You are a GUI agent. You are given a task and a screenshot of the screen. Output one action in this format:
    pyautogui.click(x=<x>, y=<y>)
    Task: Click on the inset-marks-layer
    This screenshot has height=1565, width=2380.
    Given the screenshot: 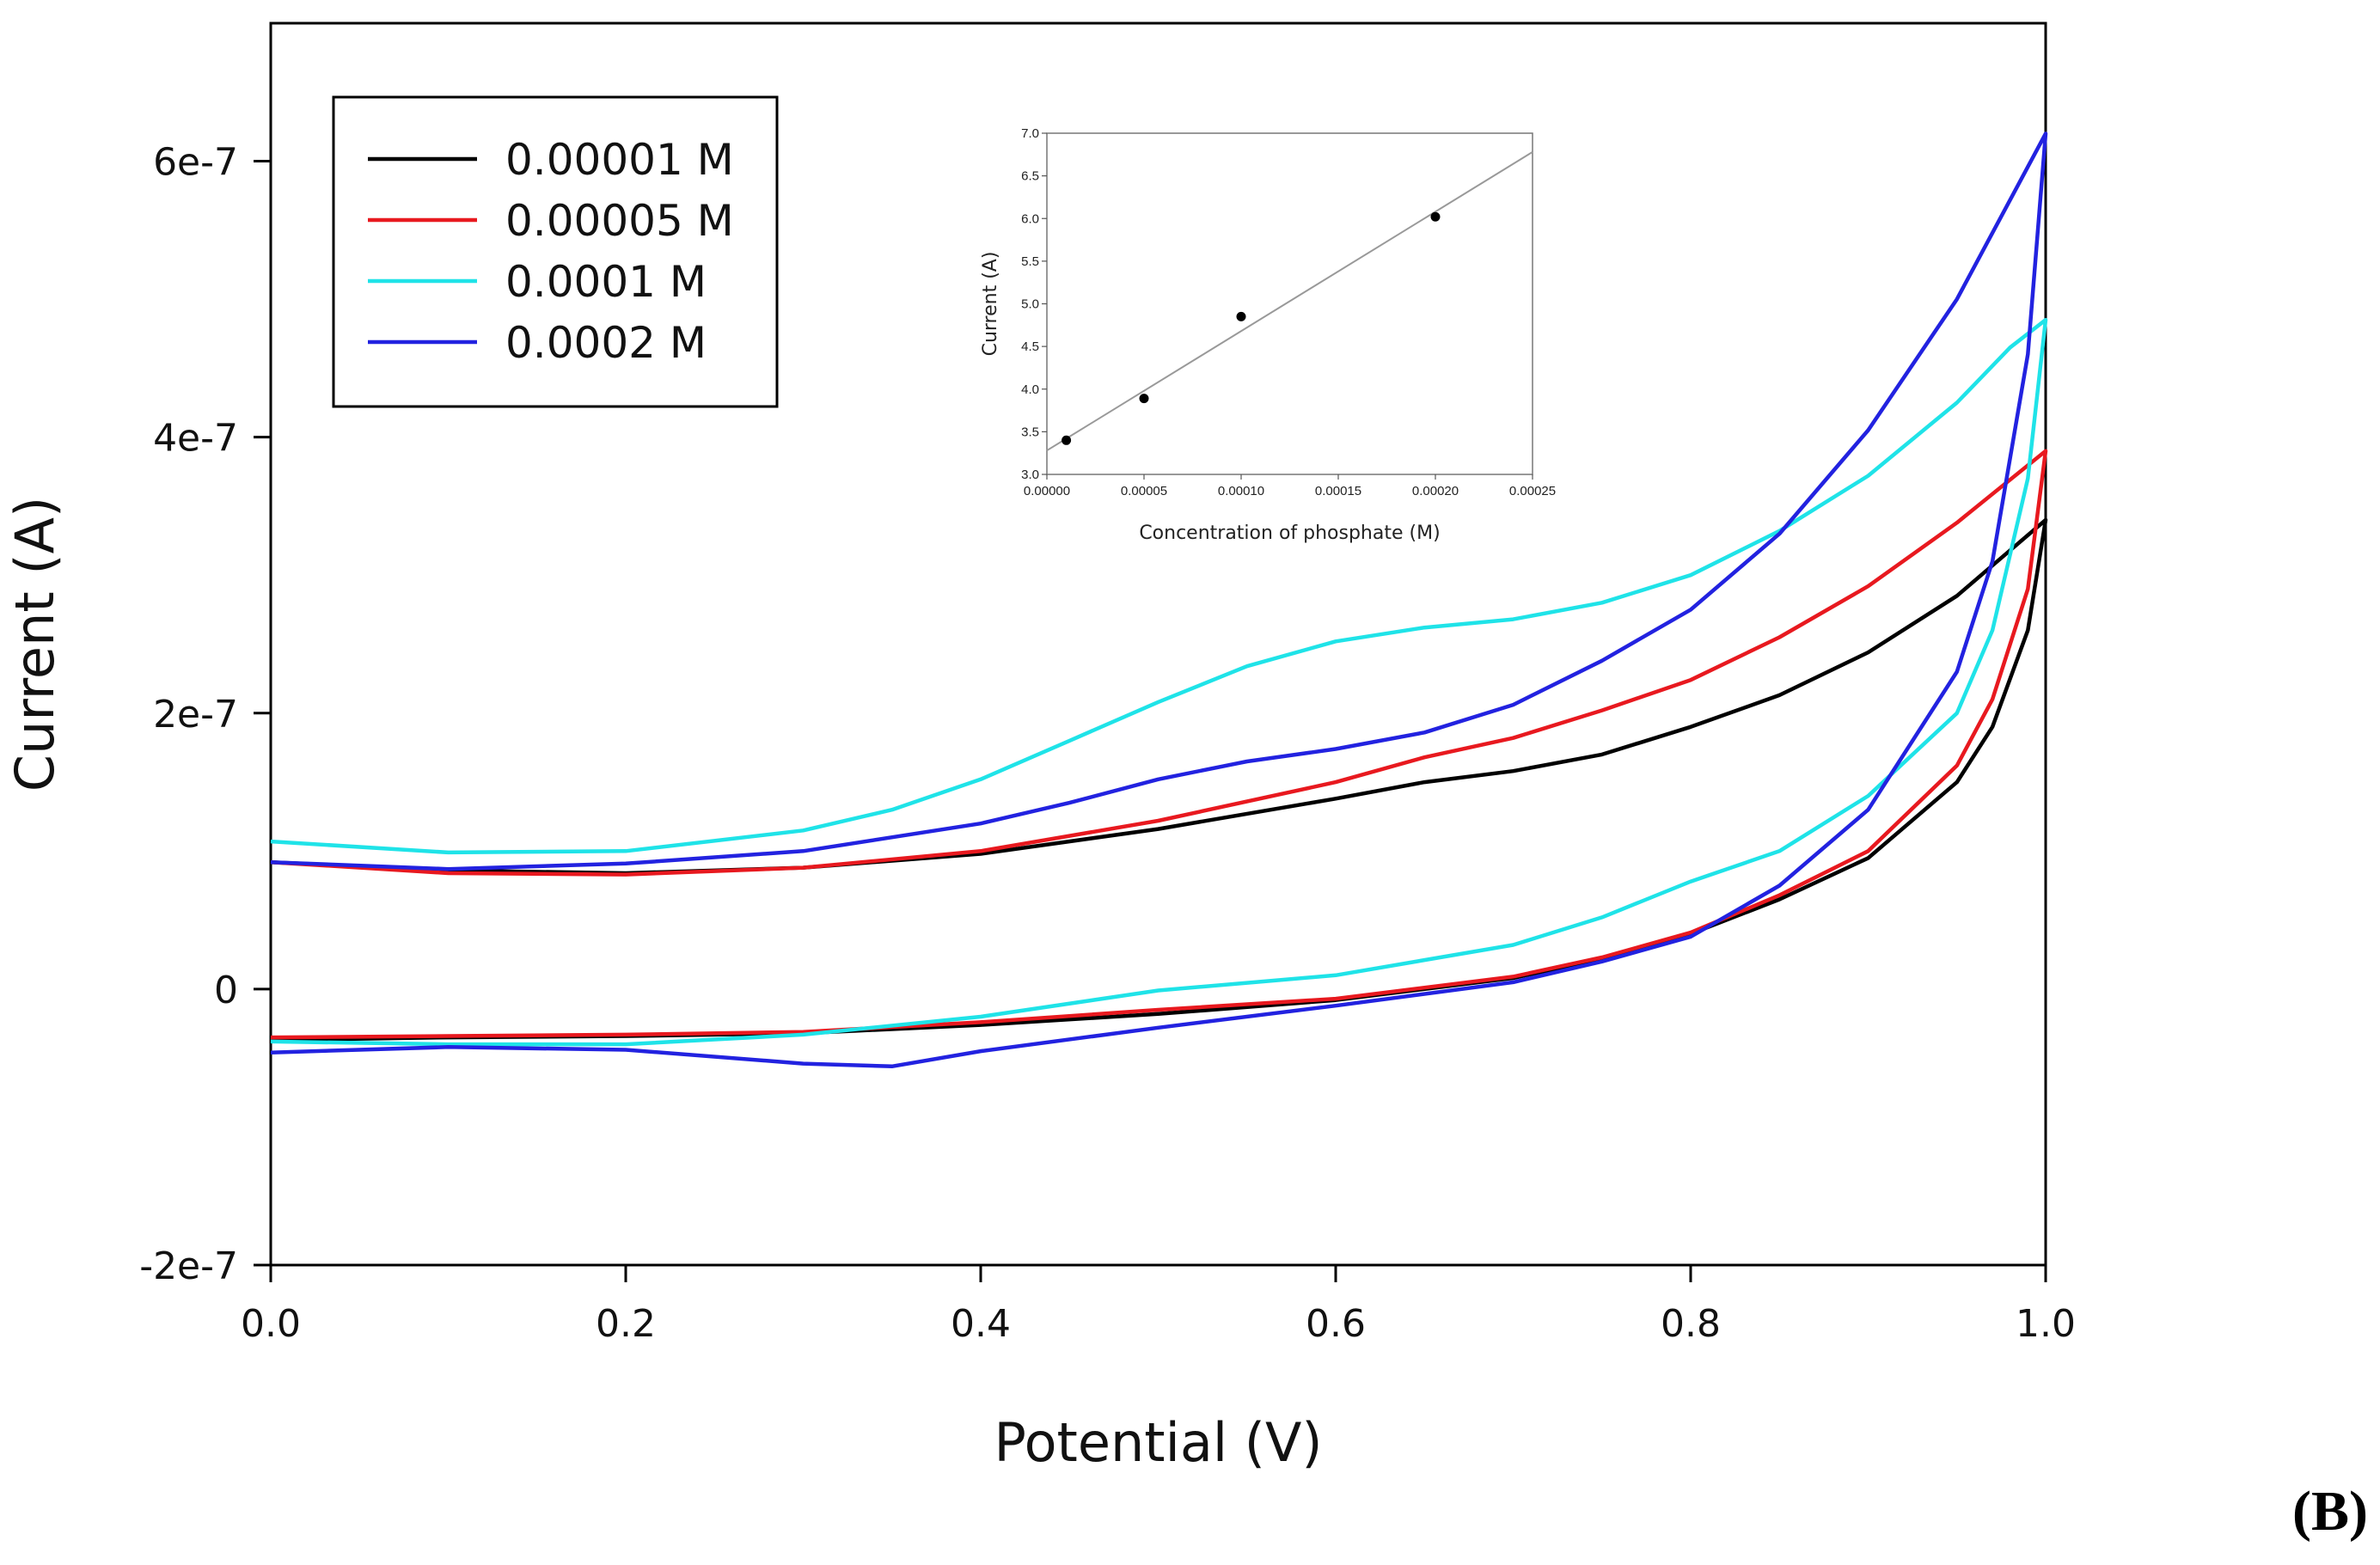 What is the action you would take?
    pyautogui.click(x=1290, y=301)
    